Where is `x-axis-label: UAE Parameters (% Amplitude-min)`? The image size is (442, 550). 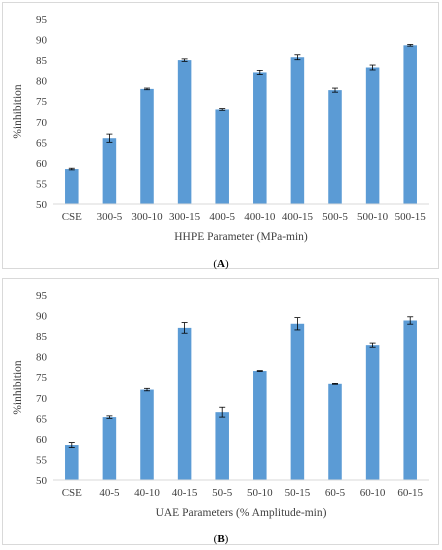 x-axis-label: UAE Parameters (% Amplitude-min) is located at coordinates (241, 513).